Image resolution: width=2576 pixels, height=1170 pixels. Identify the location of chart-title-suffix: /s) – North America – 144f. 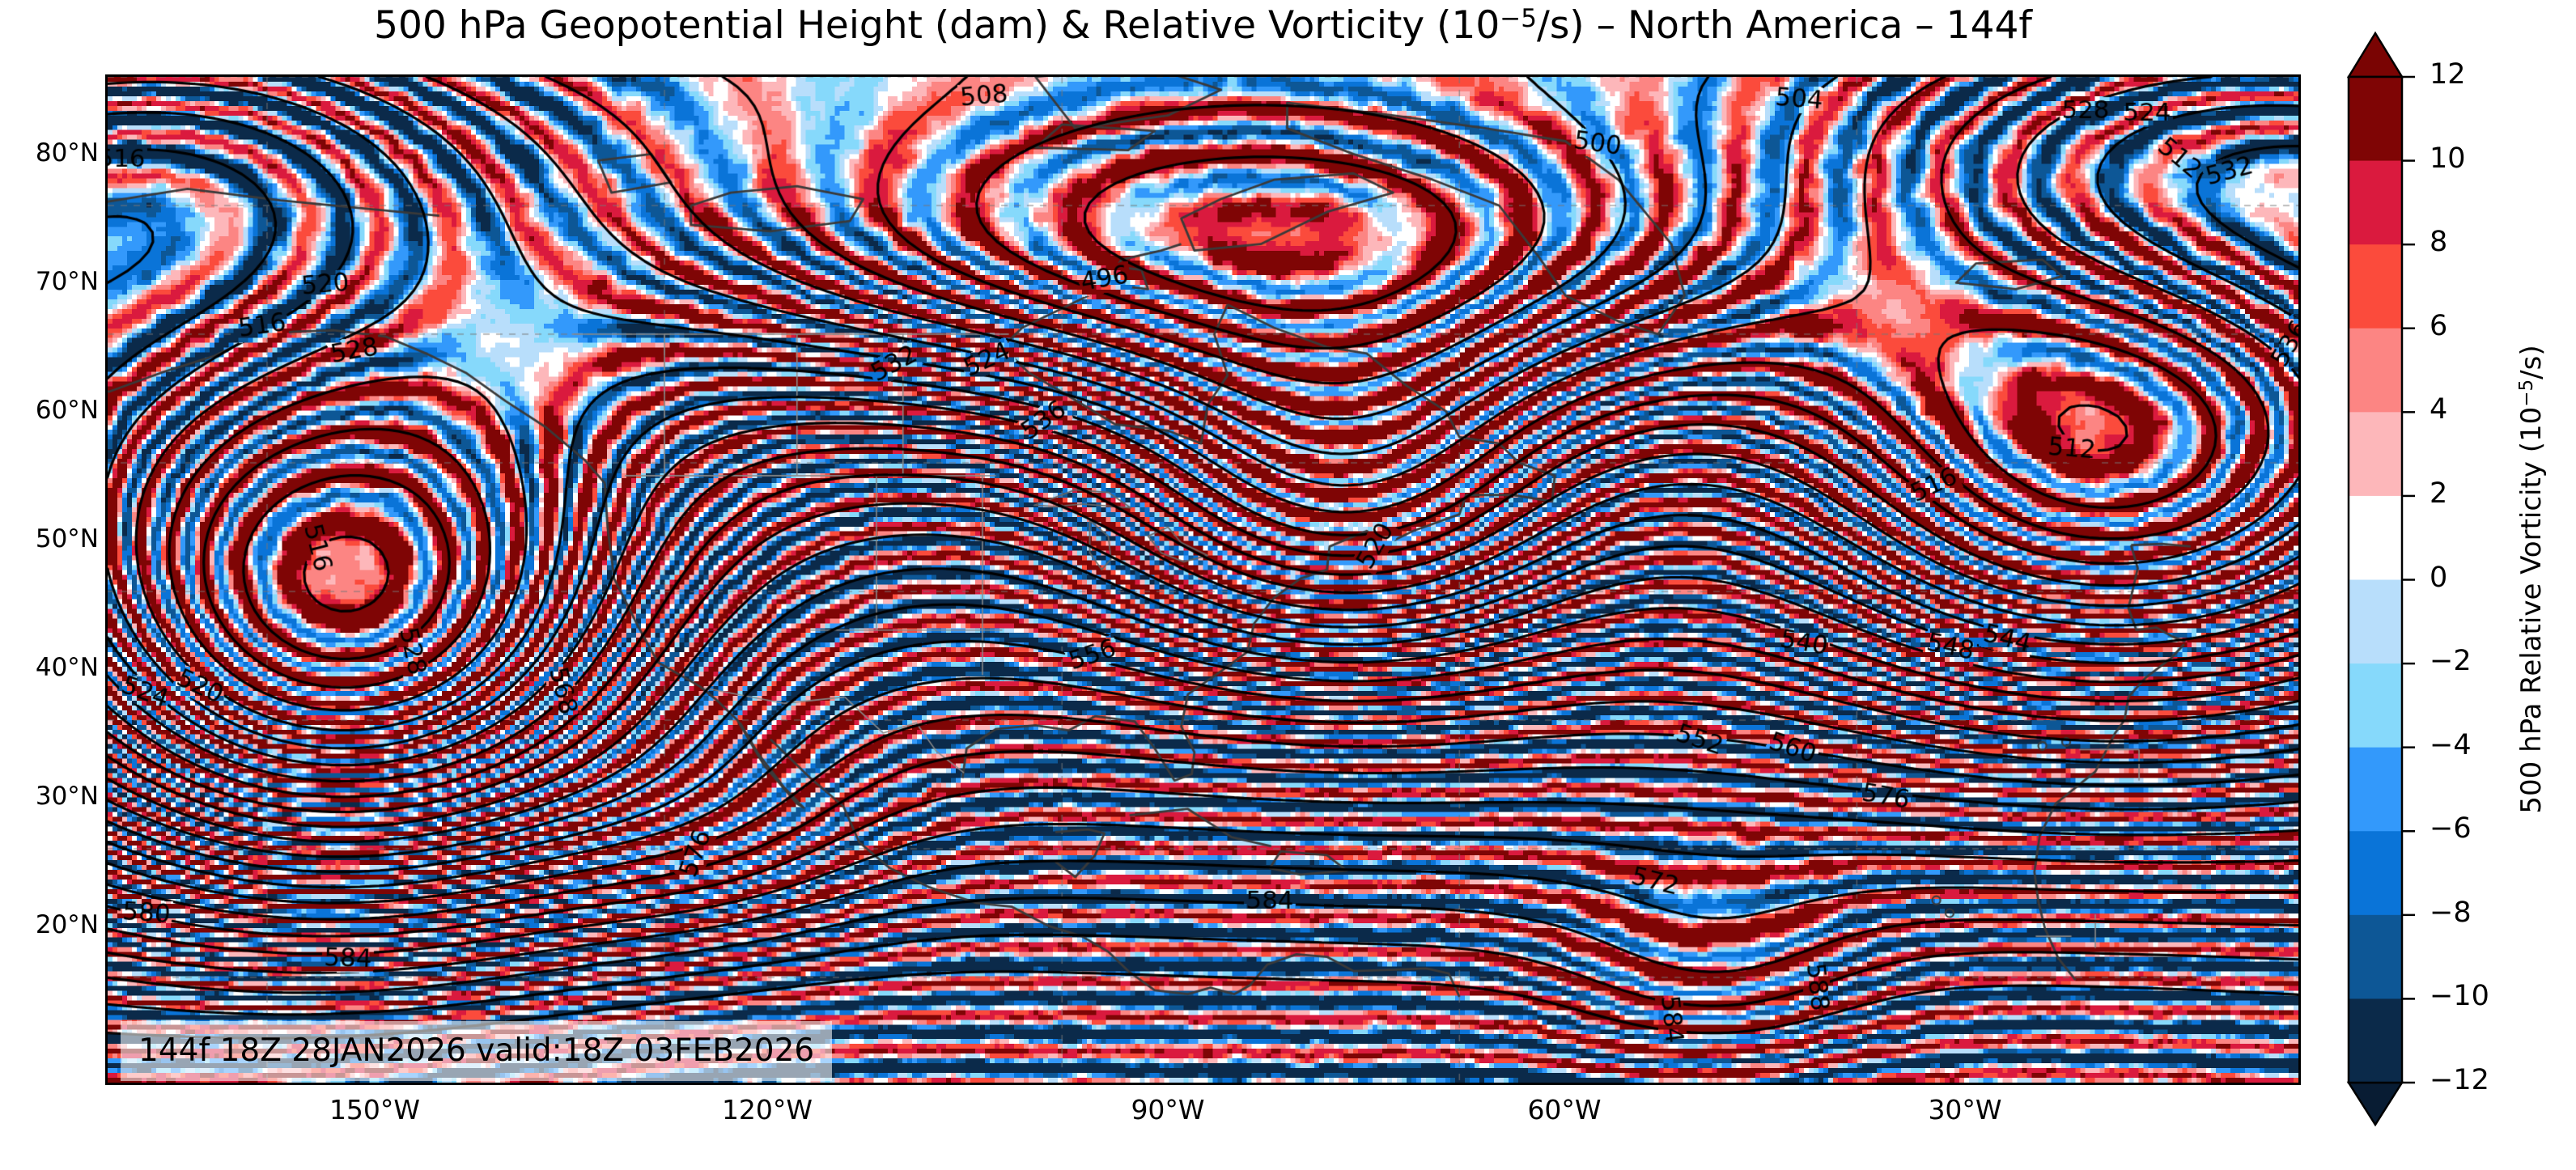
(1784, 25).